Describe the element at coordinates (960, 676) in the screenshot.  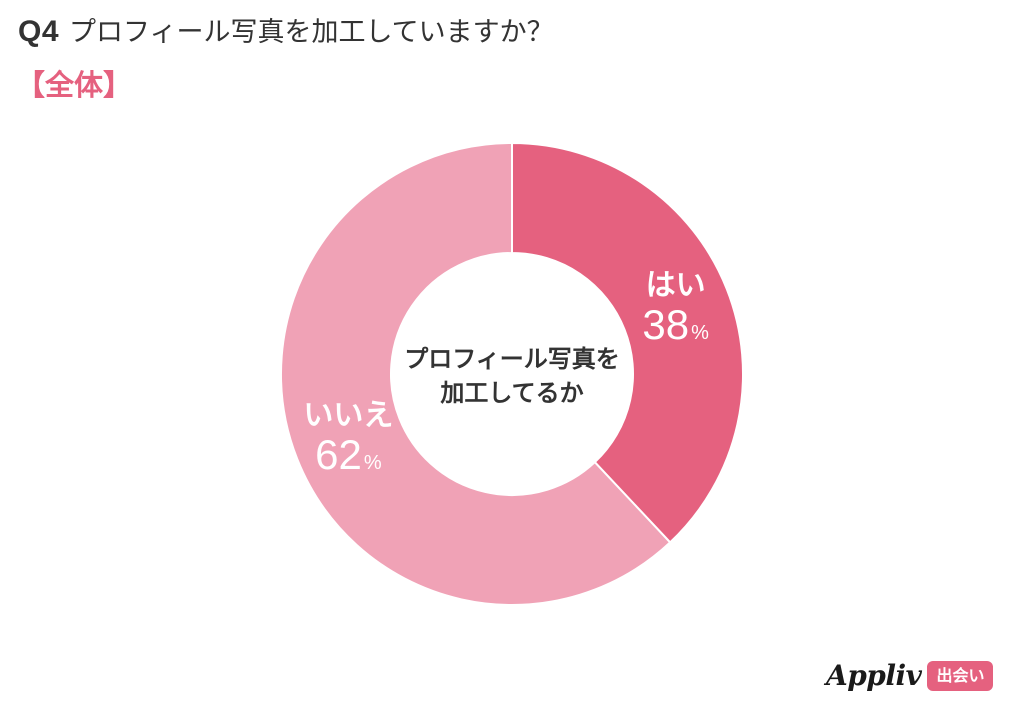
I see `logo-badge: 出会い` at that location.